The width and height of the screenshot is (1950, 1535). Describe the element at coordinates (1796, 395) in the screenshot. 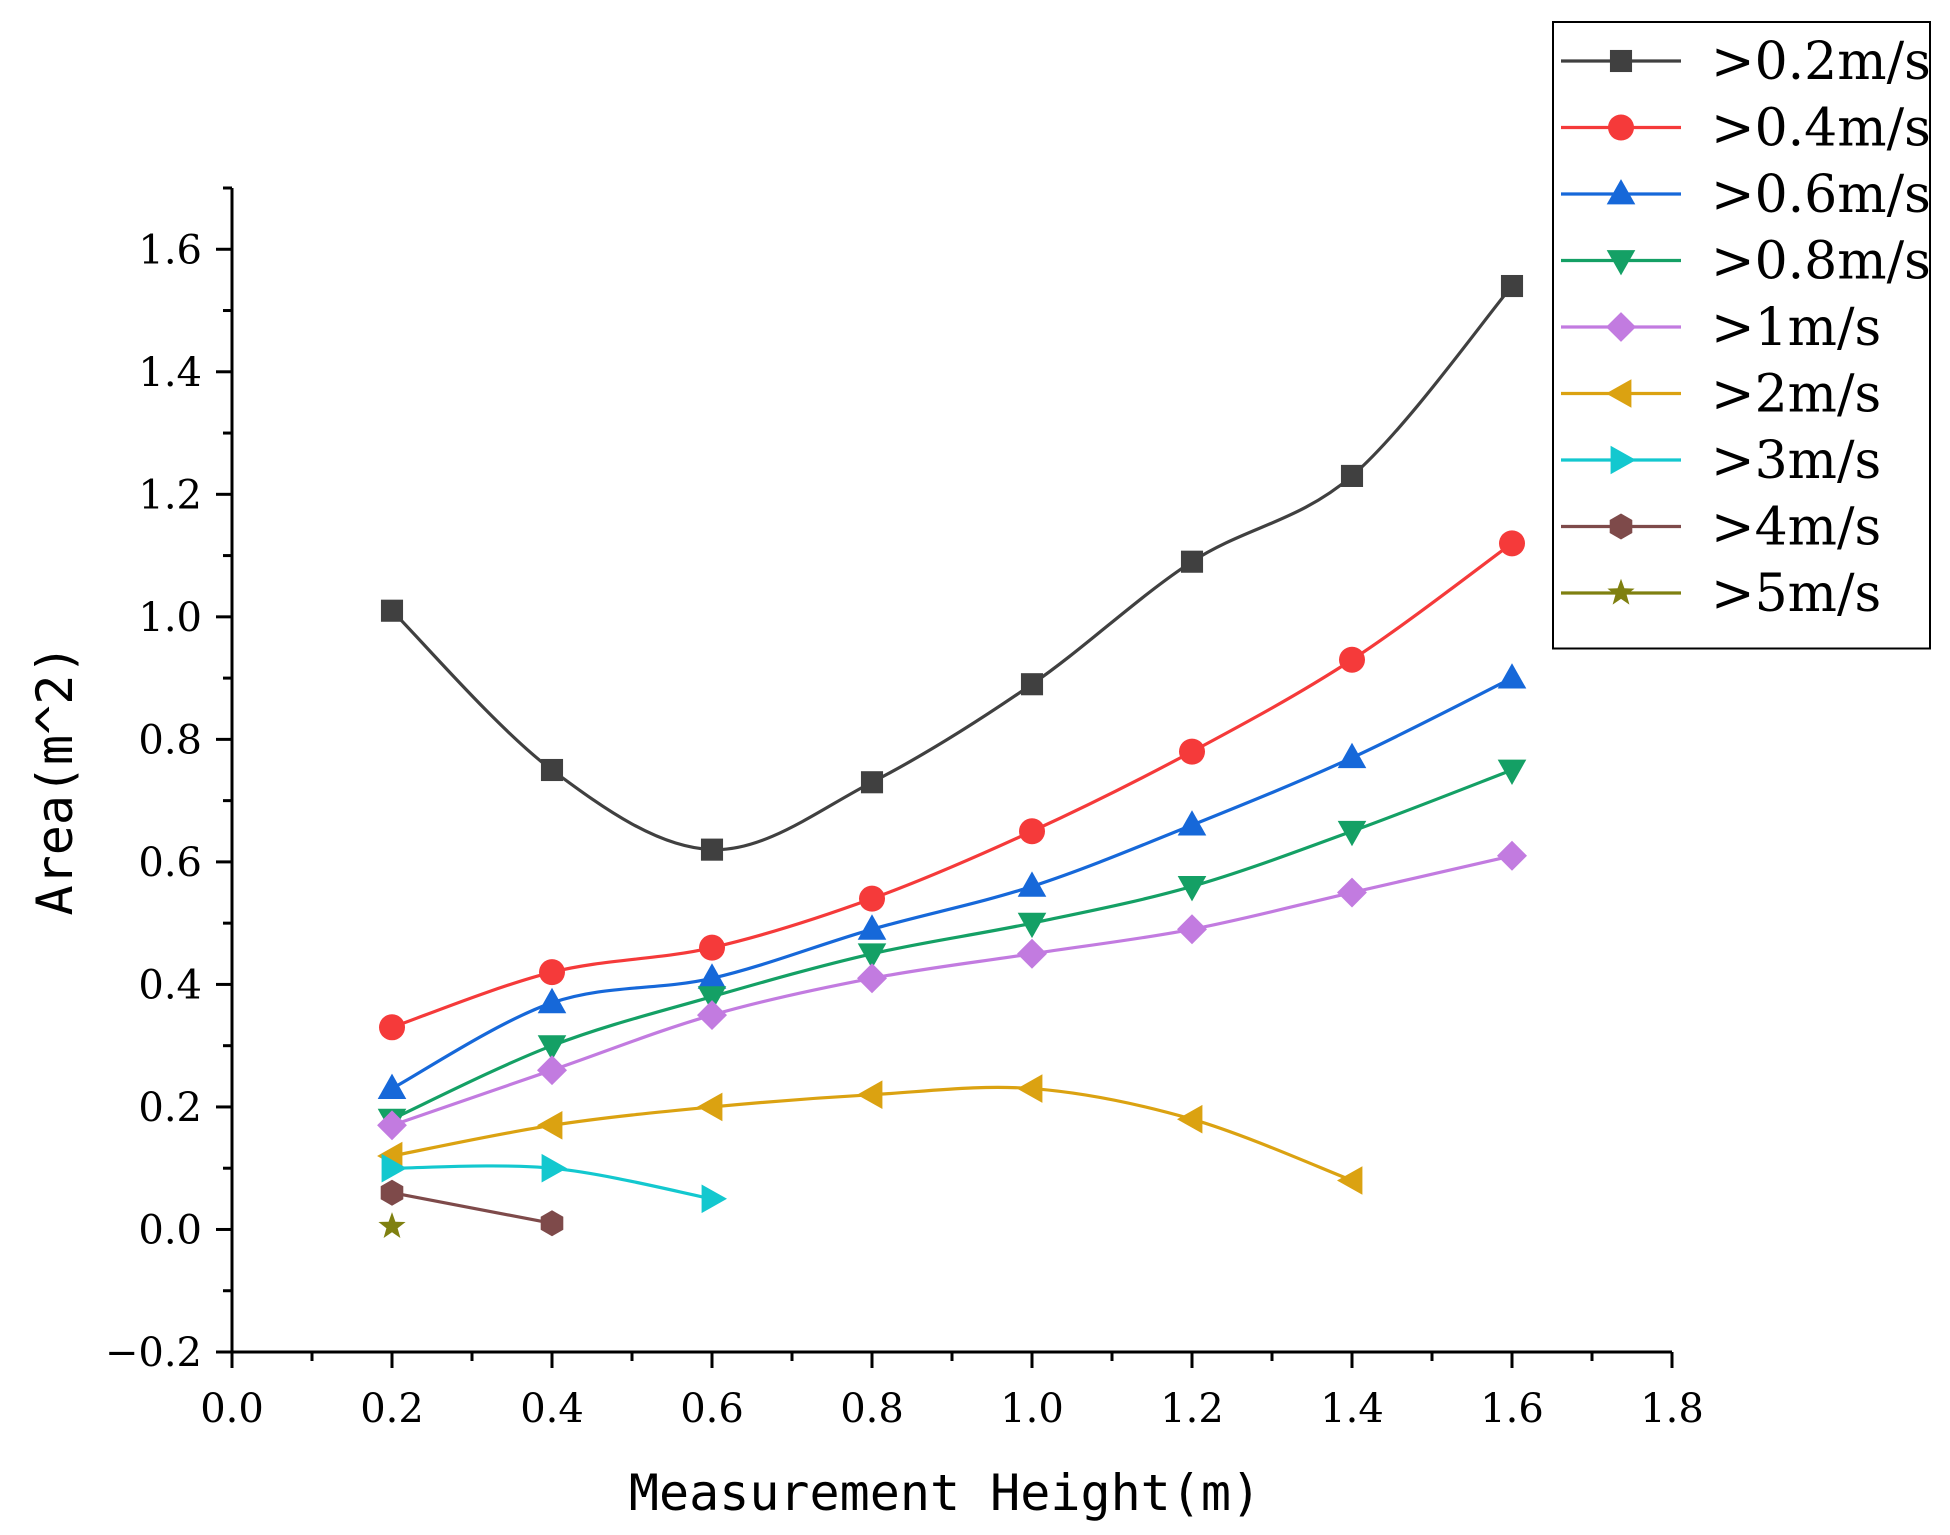

I see `legend-label: >2m/s` at that location.